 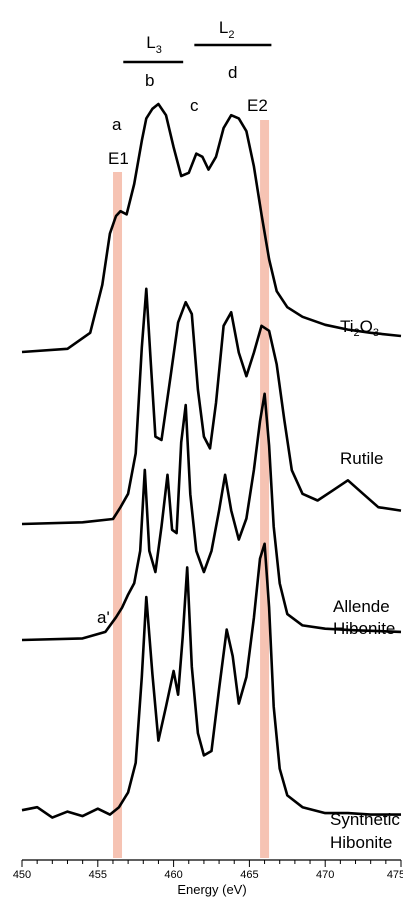 I want to click on series-label-rutile: Rutile, so click(x=361, y=458).